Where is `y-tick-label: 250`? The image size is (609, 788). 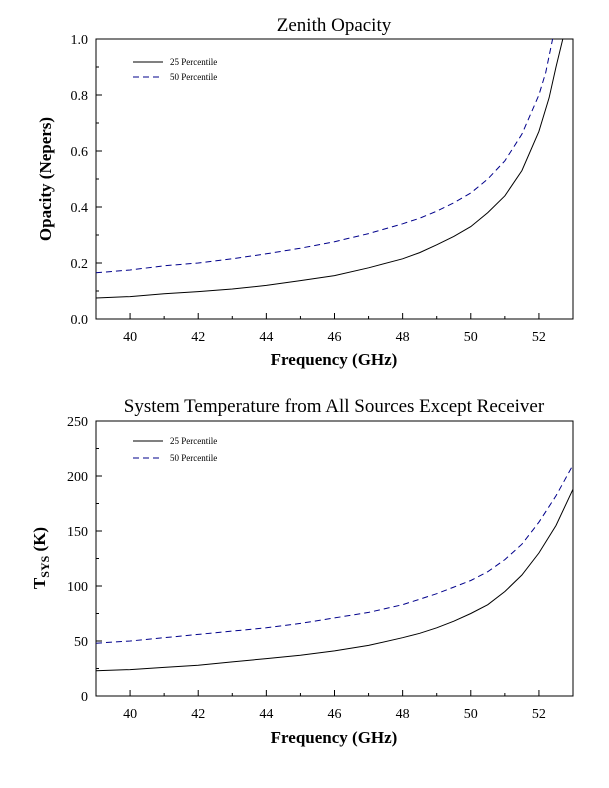
y-tick-label: 250 is located at coordinates (77, 422).